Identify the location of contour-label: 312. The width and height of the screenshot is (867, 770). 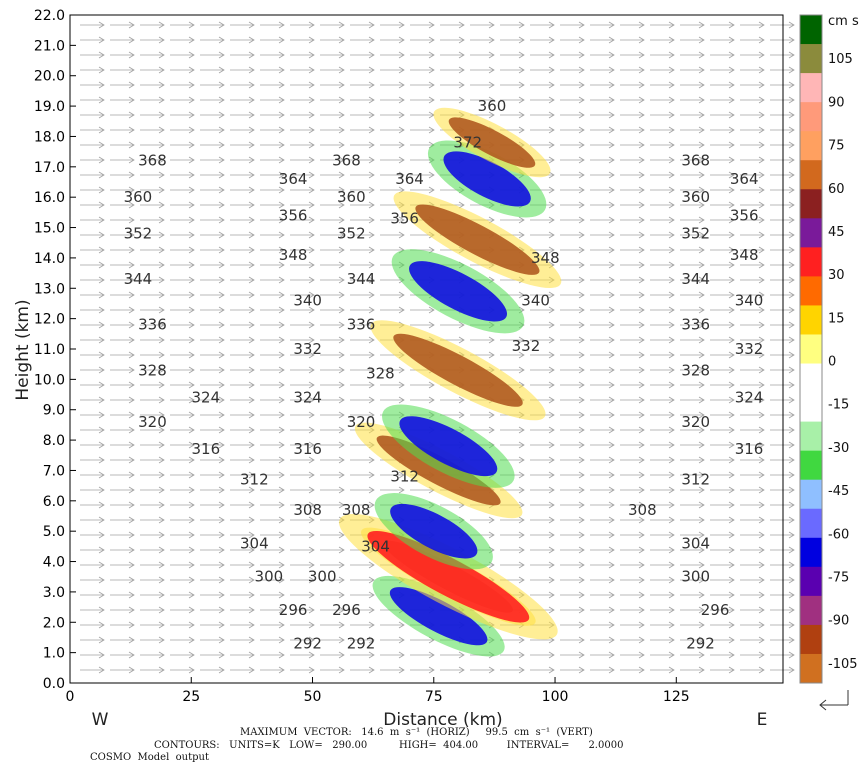
(254, 480).